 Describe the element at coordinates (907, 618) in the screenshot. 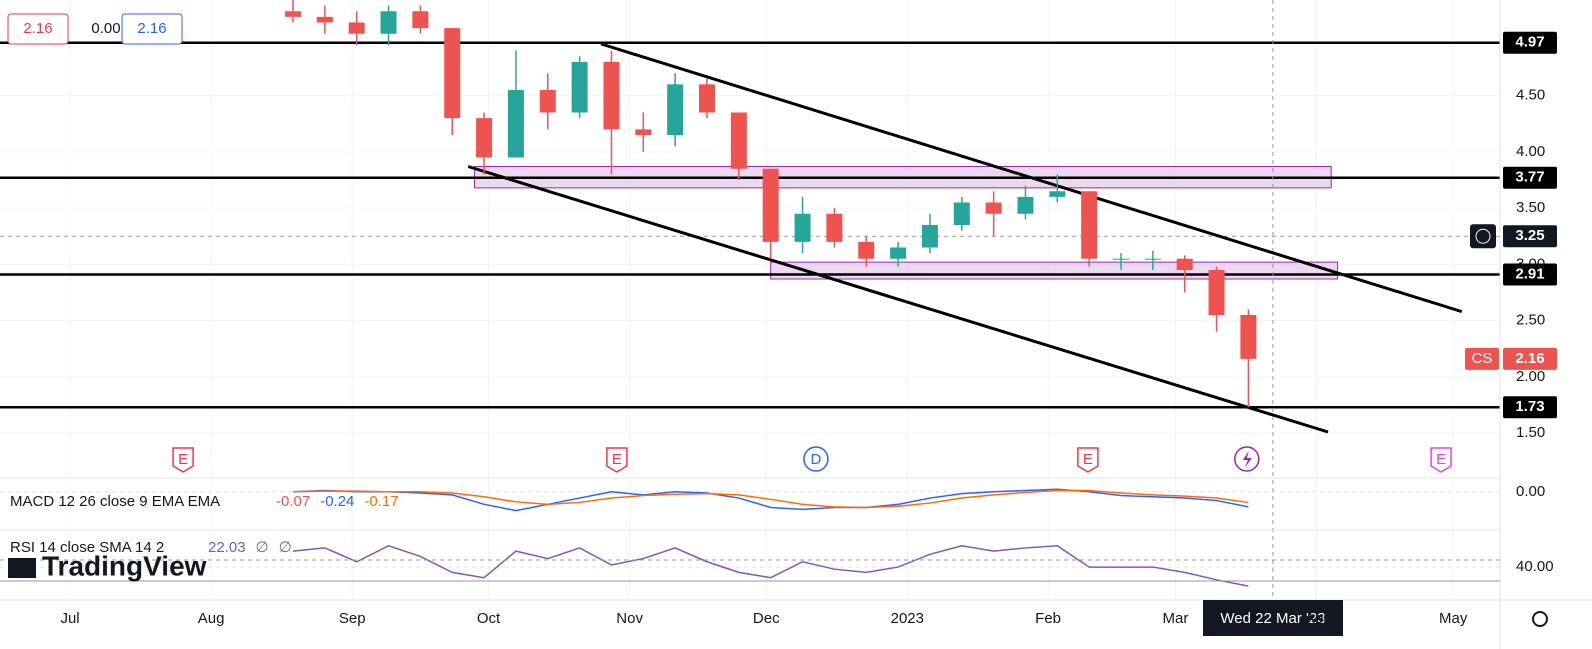

I see `x-tick-label: 2023` at that location.